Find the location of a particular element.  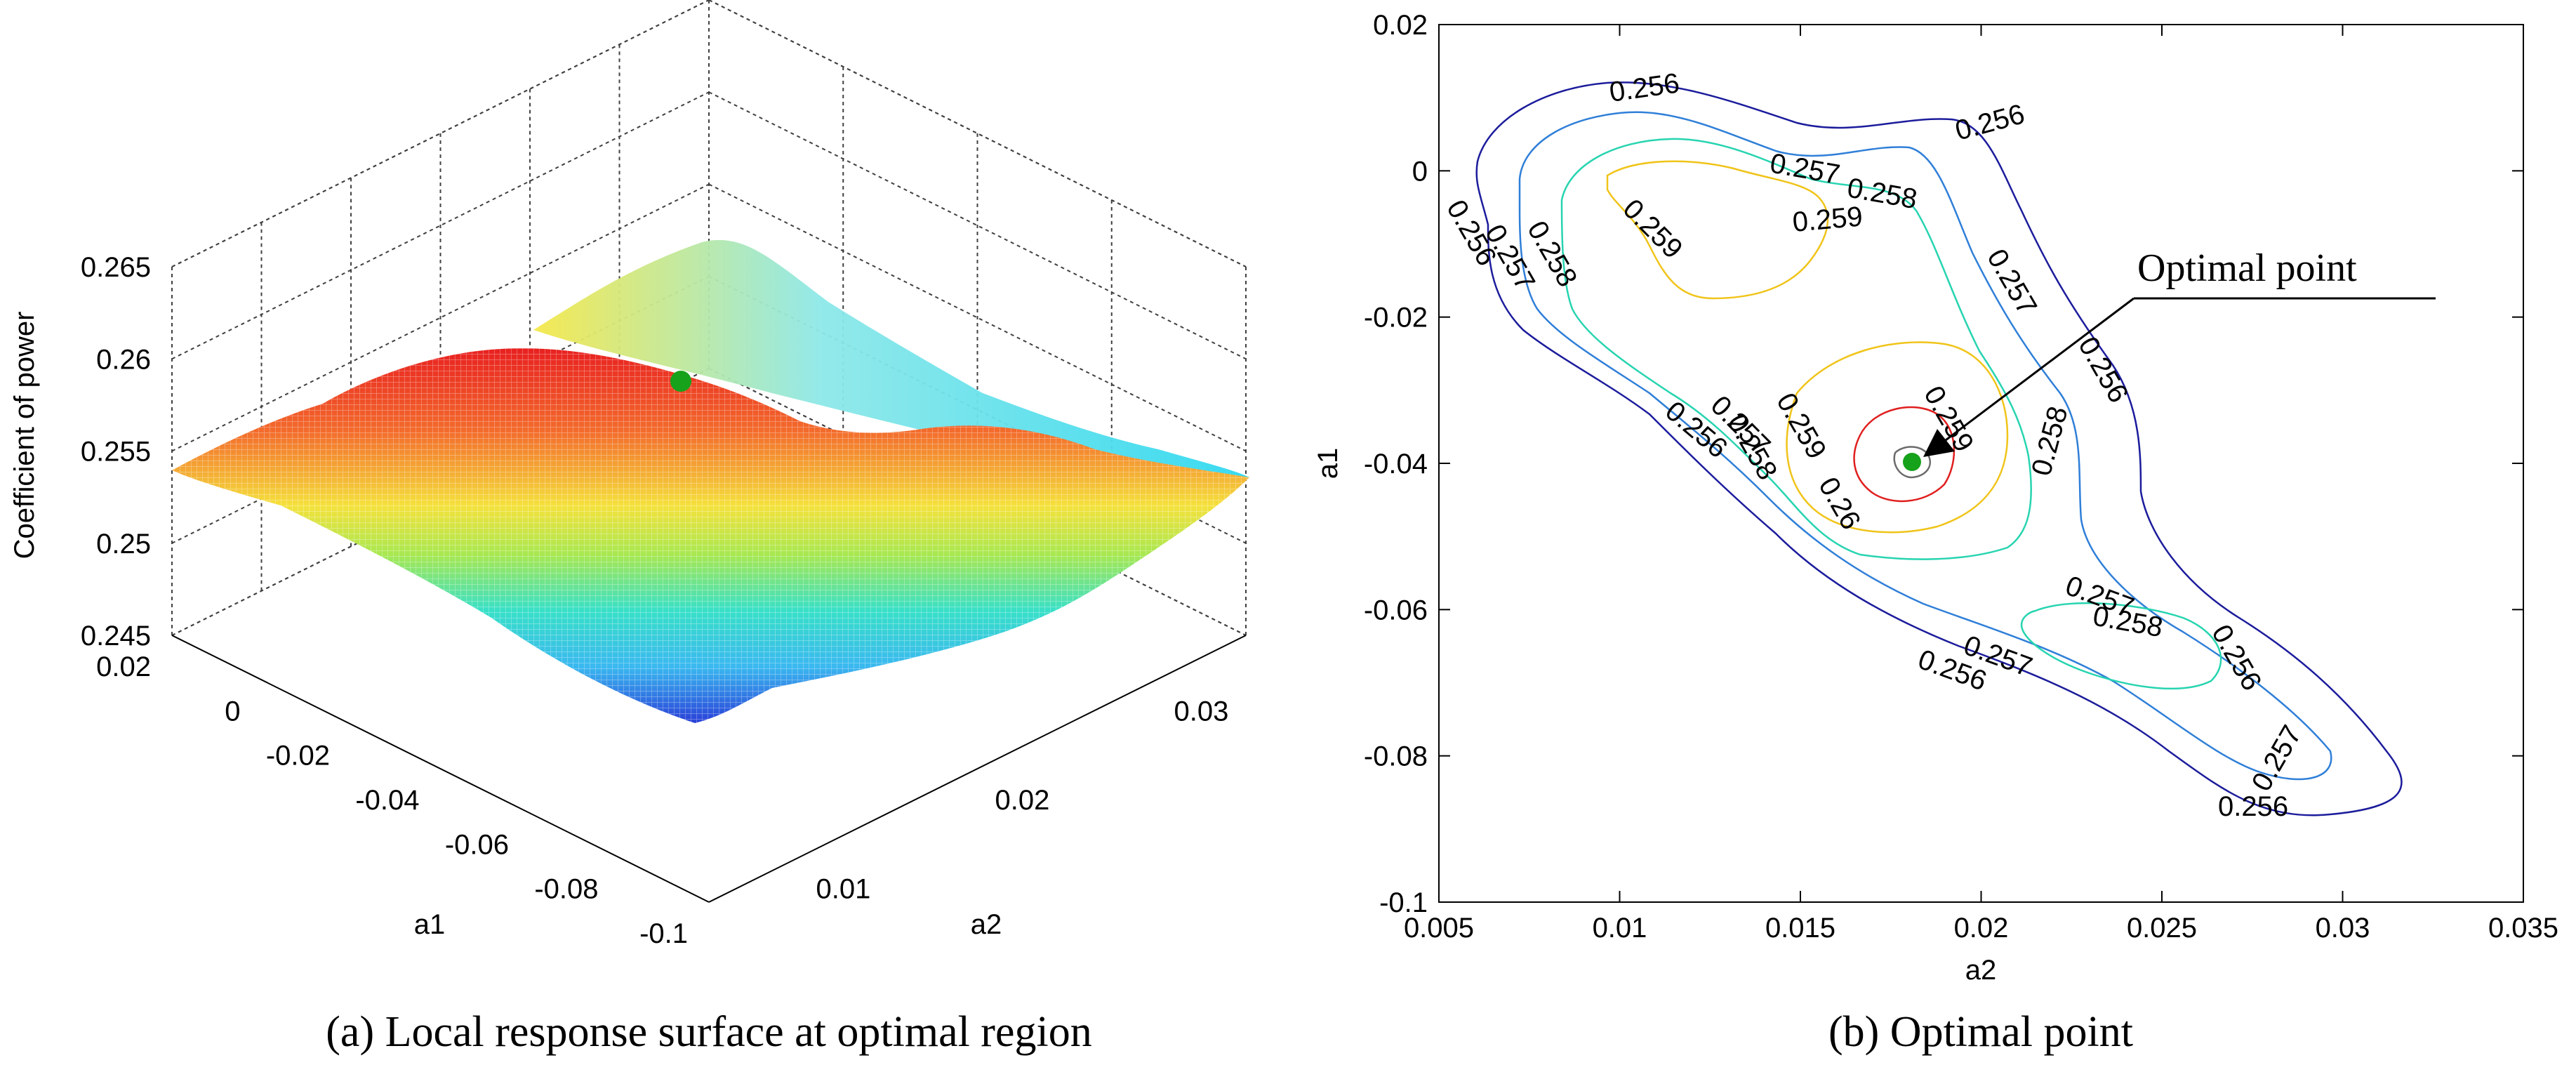

z-axis-ticks: 0.265 0.26 0.255 0.25 0.245 is located at coordinates (116, 451).